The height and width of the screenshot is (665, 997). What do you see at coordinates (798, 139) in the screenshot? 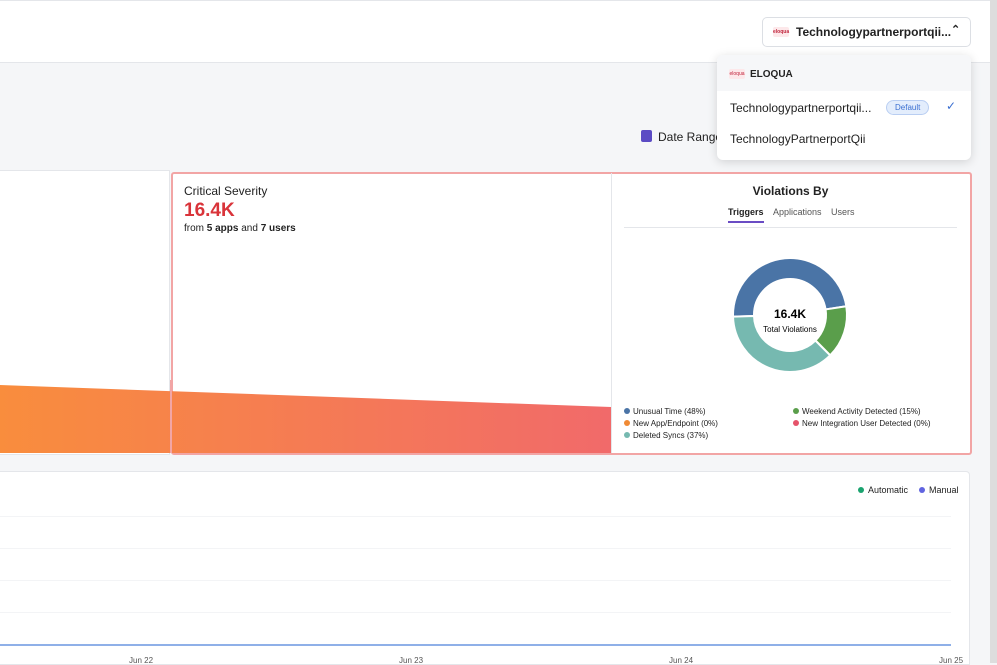
I see `dropdown-item: TechnologyPartnerportQii` at bounding box center [798, 139].